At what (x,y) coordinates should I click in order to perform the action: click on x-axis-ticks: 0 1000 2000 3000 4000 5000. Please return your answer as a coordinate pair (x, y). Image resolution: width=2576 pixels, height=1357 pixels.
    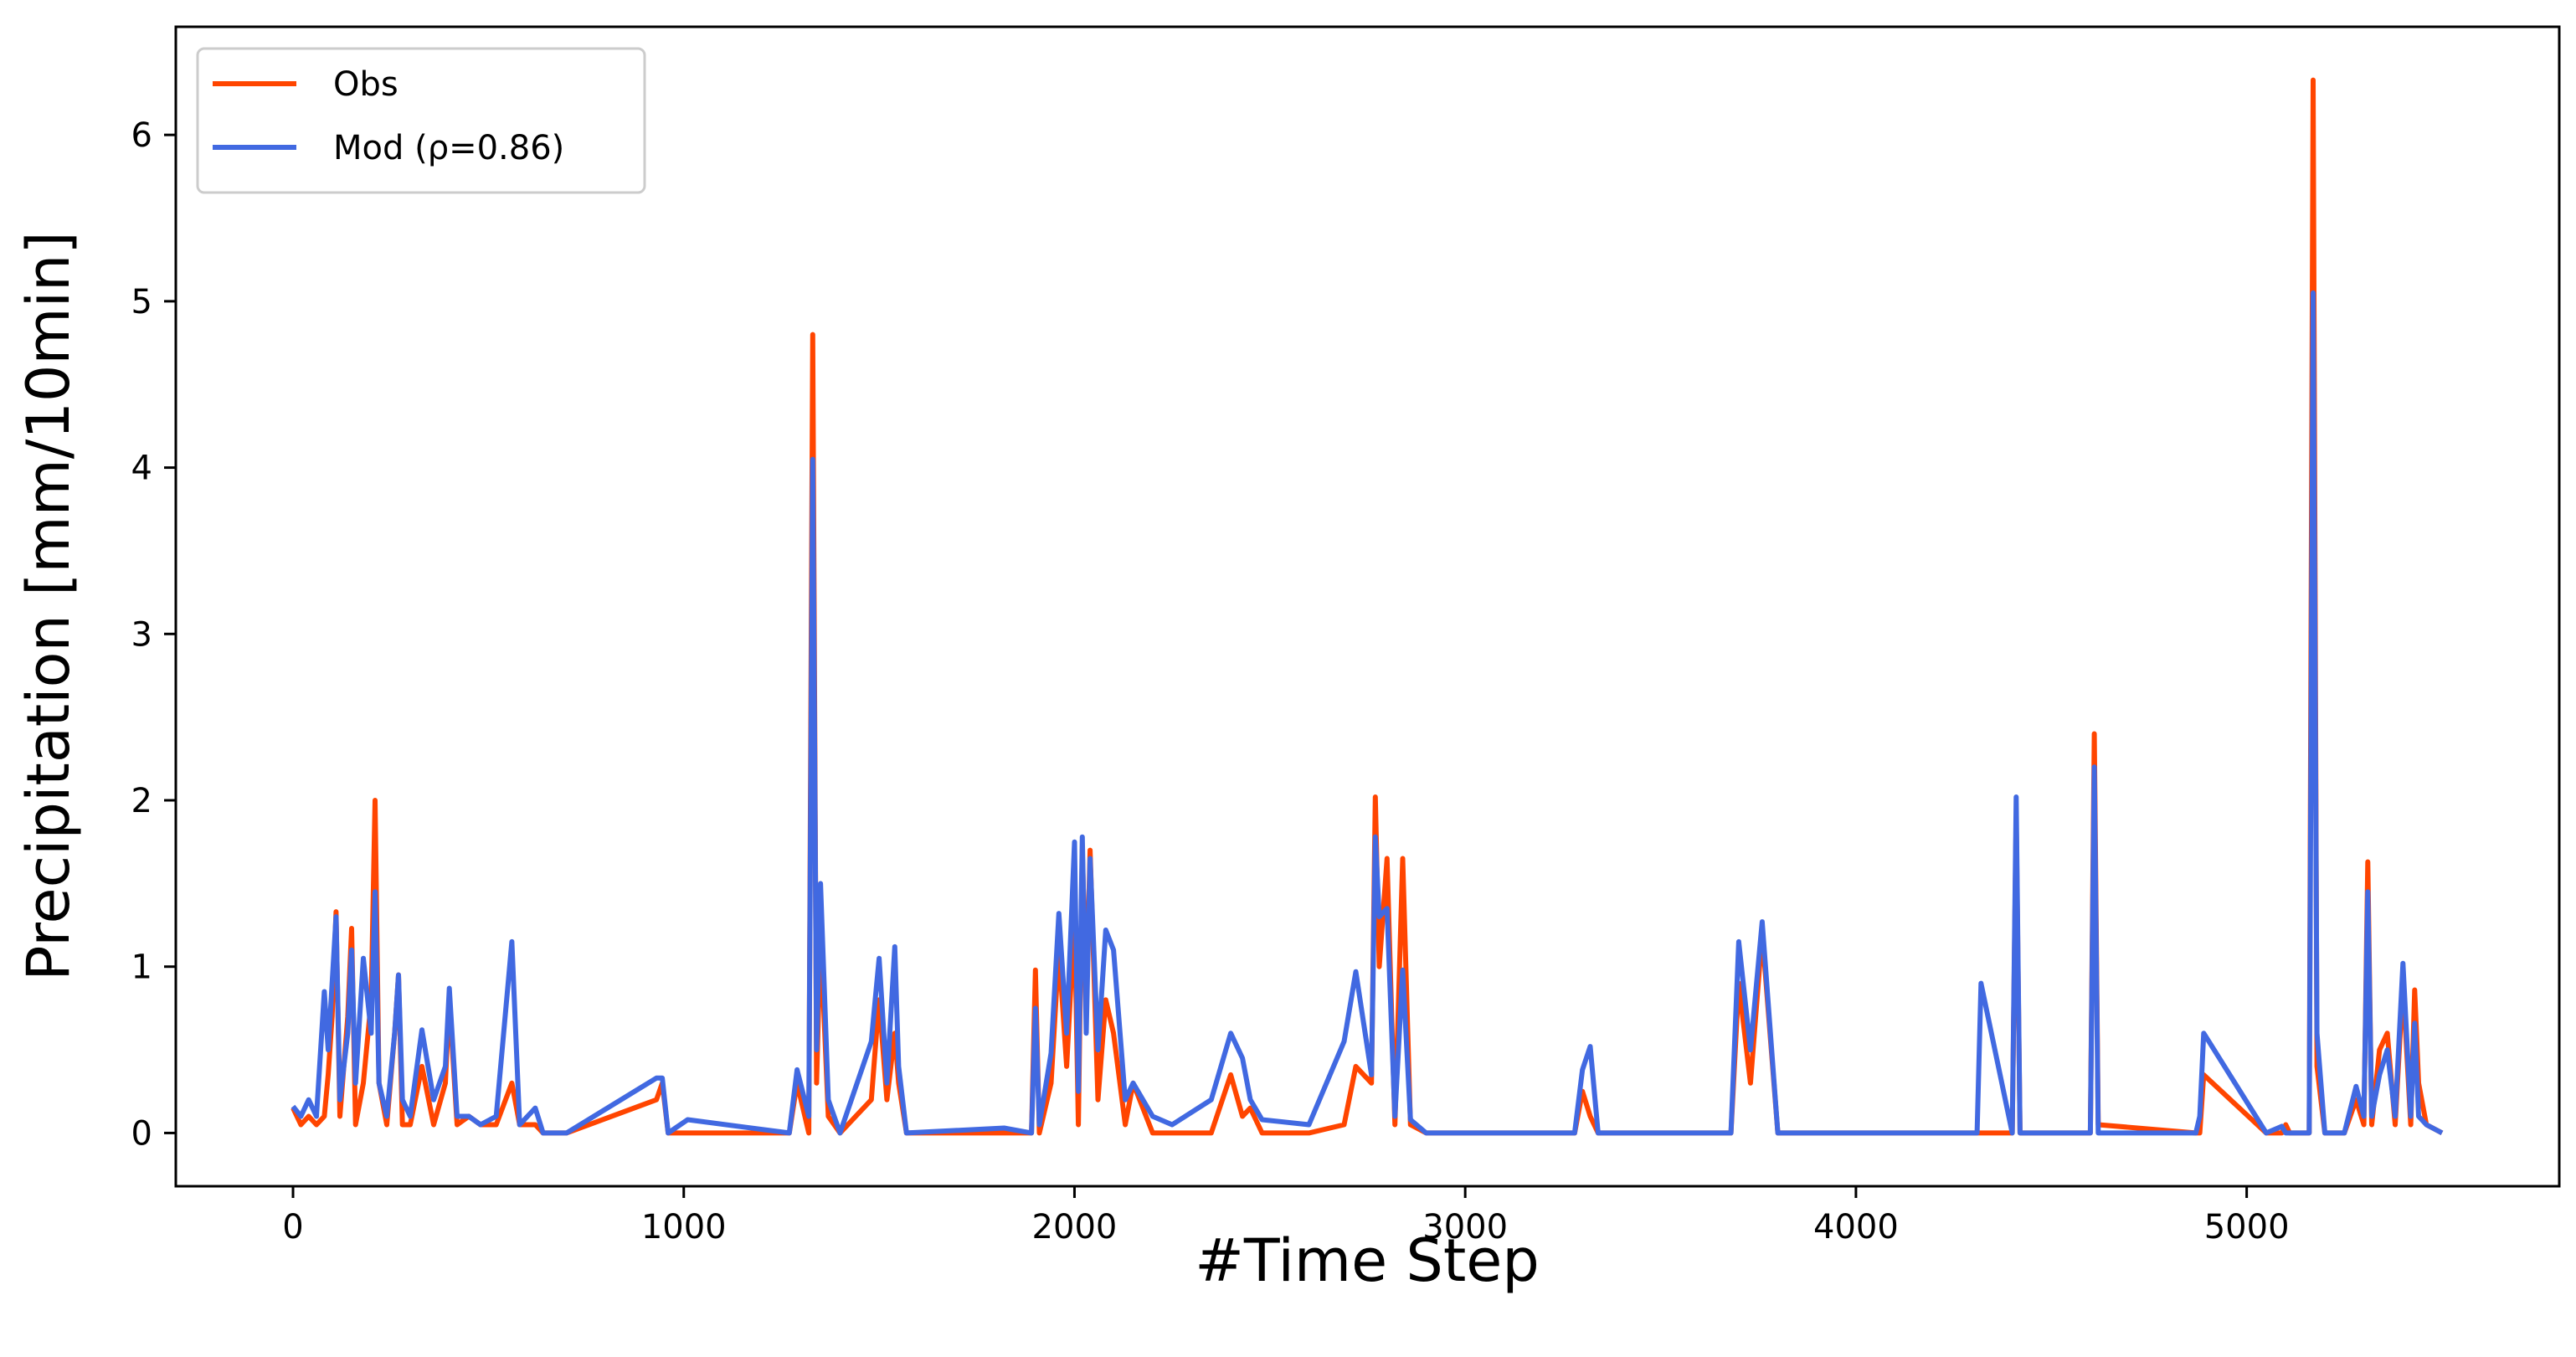
    Looking at the image, I should click on (1286, 1216).